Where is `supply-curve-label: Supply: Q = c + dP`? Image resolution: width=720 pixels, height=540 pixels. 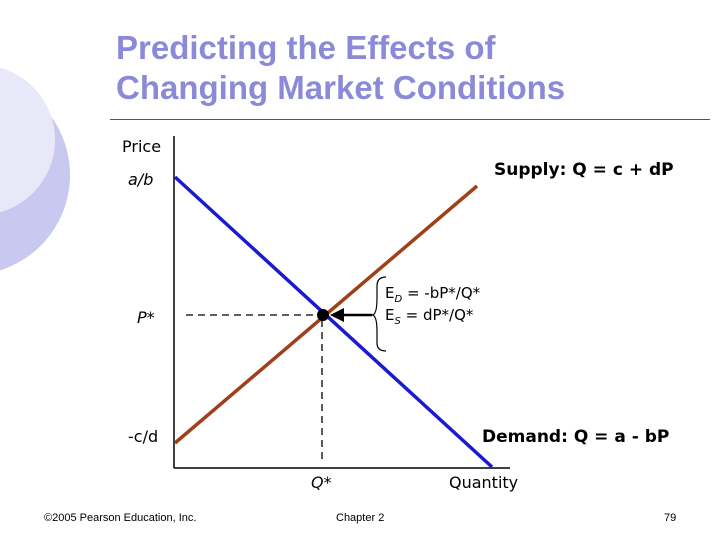 supply-curve-label: Supply: Q = c + dP is located at coordinates (584, 170).